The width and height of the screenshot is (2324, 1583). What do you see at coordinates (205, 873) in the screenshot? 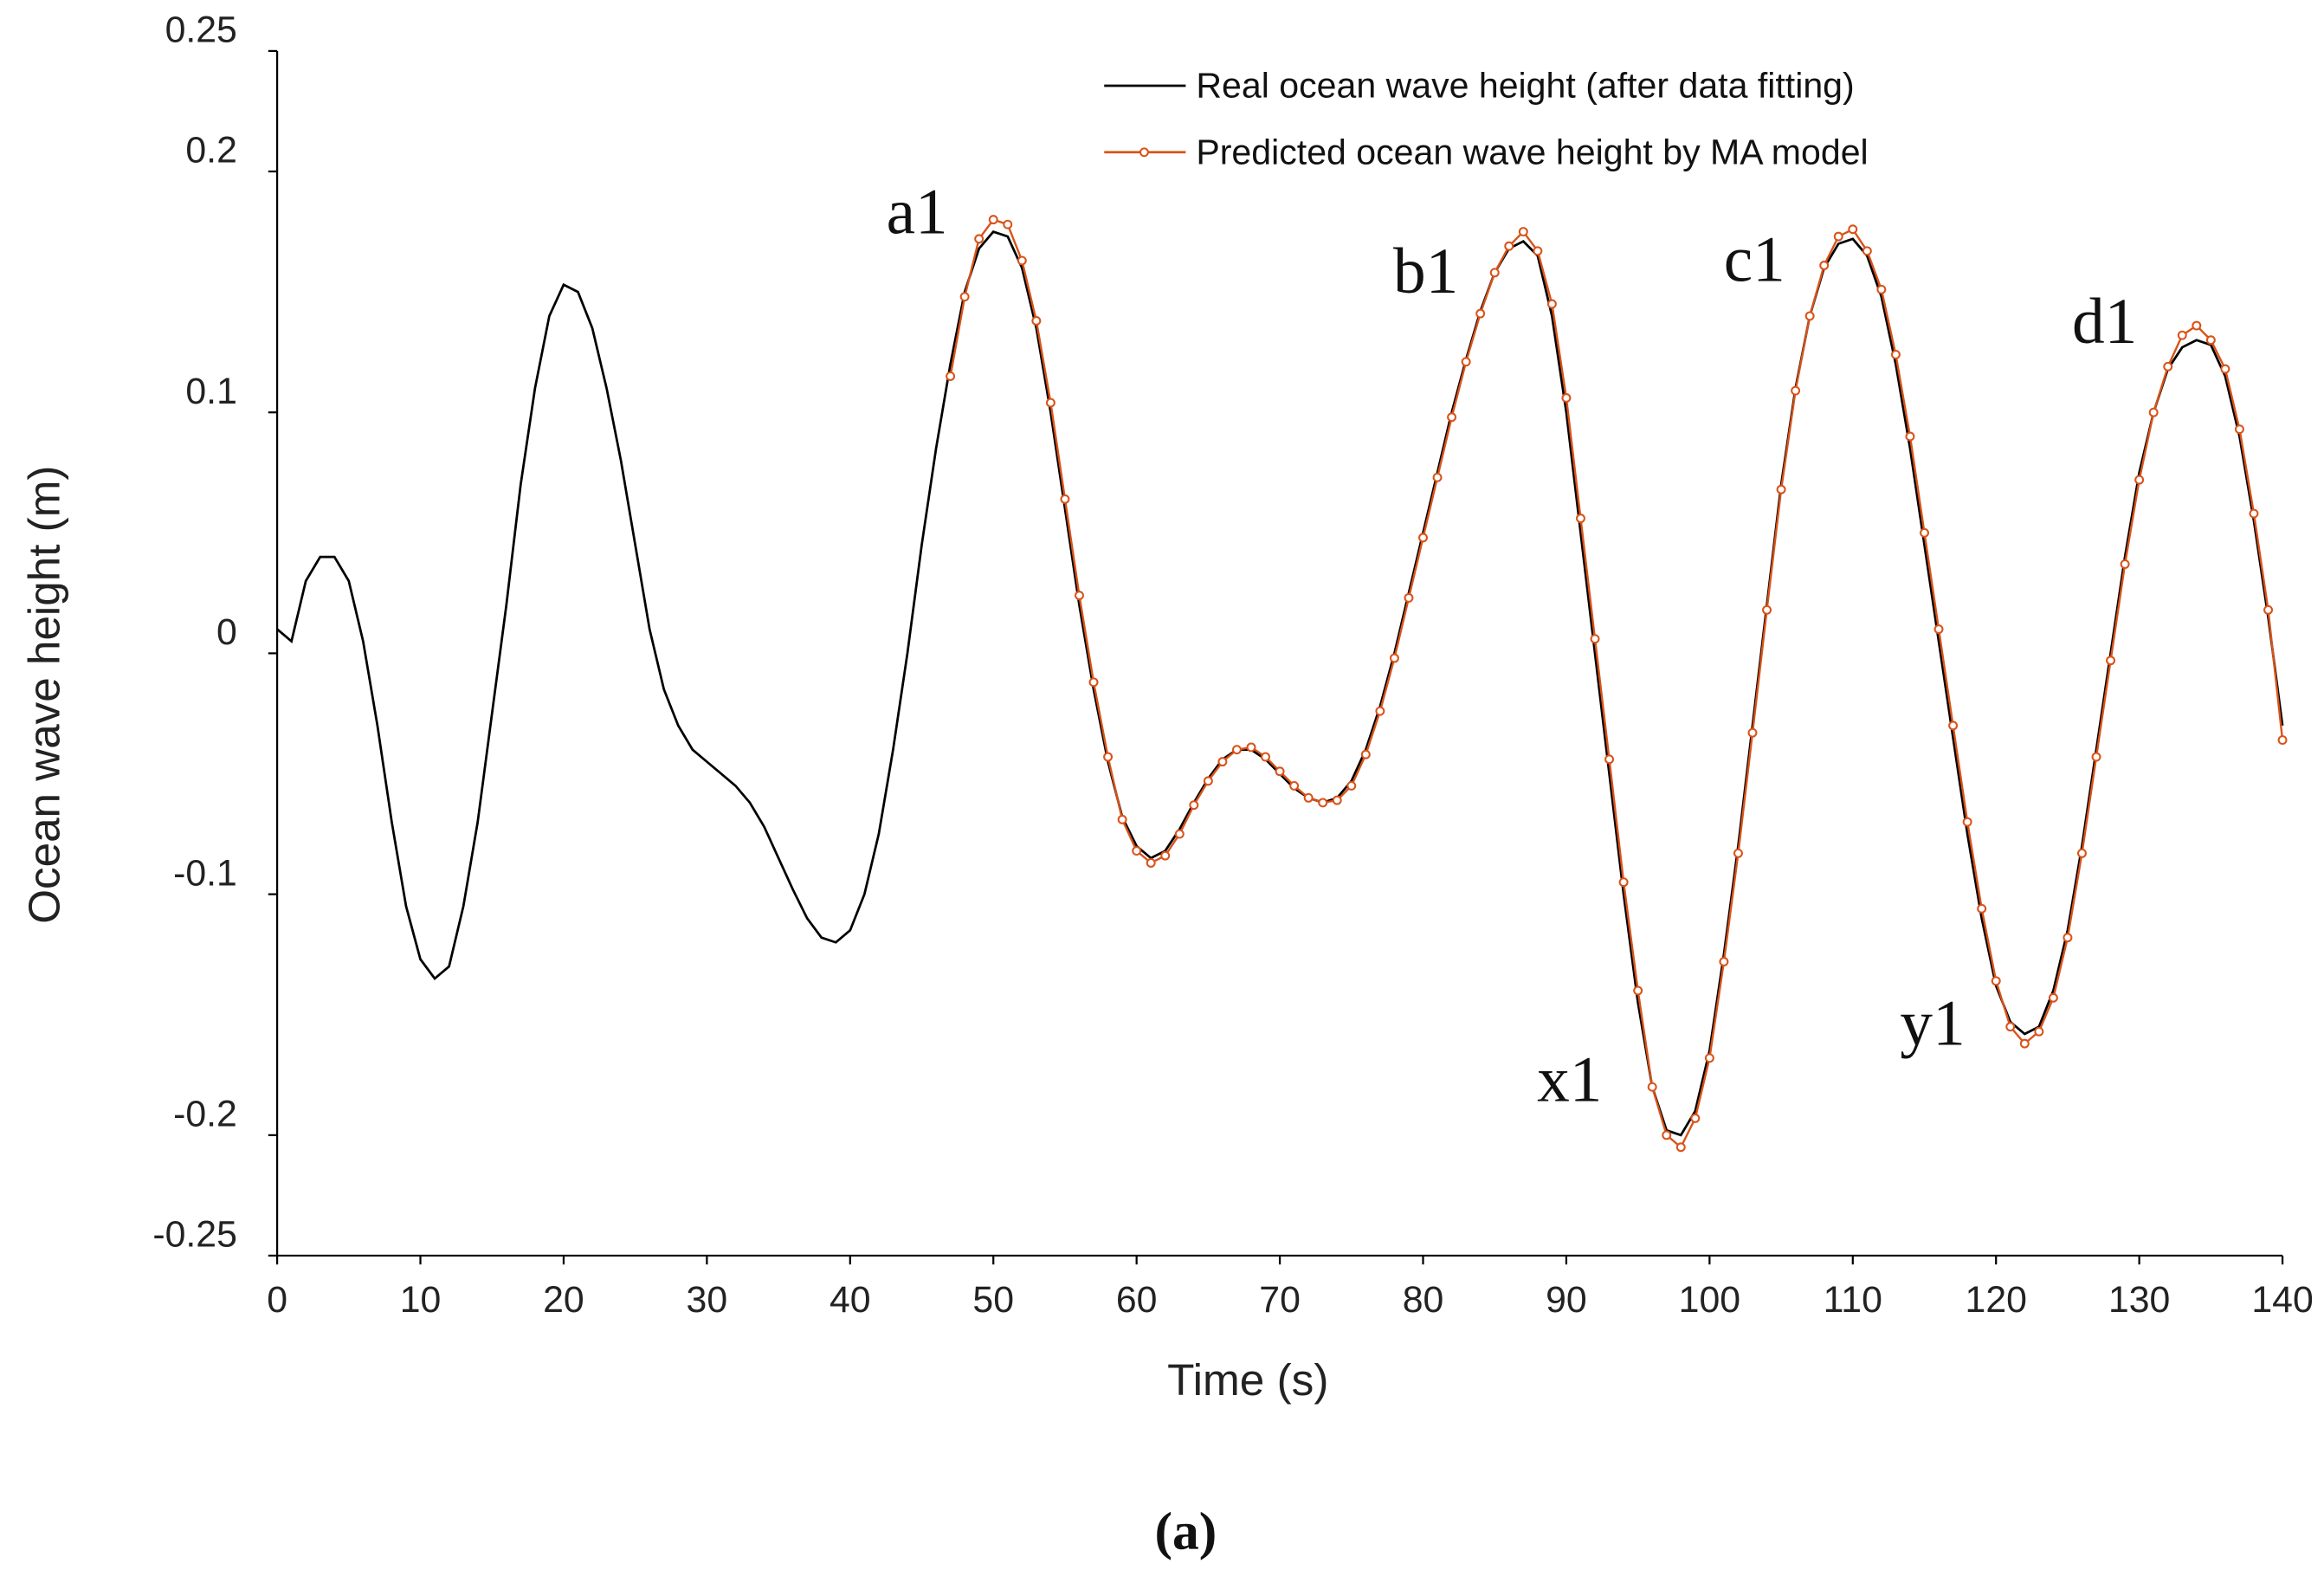
I see `y-tick-label: -0.1` at bounding box center [205, 873].